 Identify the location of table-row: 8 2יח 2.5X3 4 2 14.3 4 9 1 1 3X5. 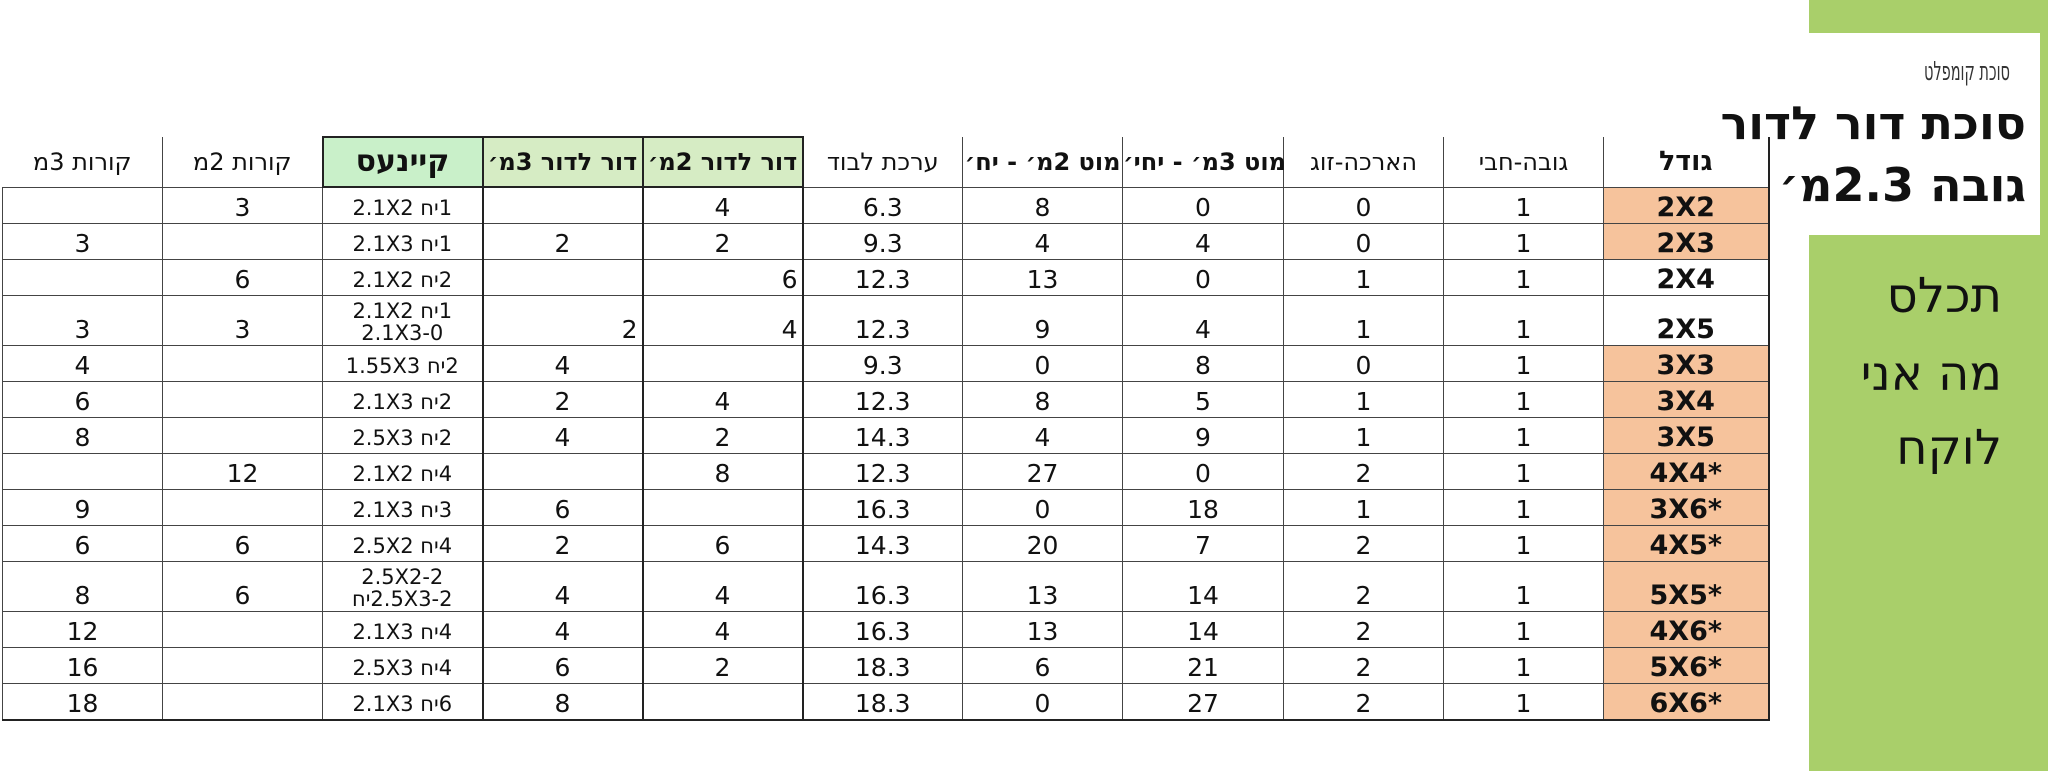
(886, 435).